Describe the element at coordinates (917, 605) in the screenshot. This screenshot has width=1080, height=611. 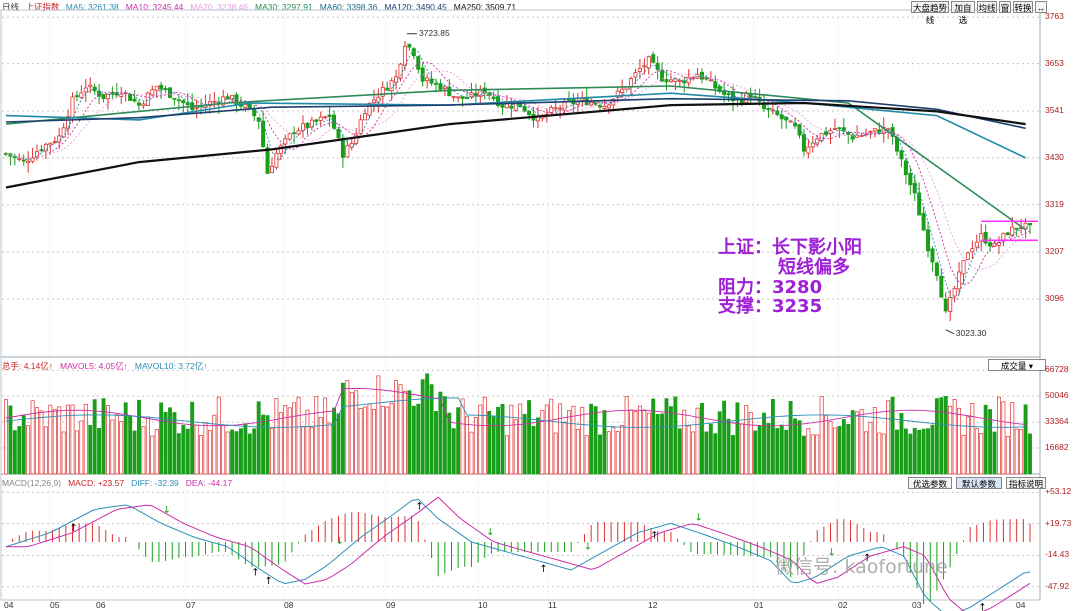
I see `month-label: 03` at that location.